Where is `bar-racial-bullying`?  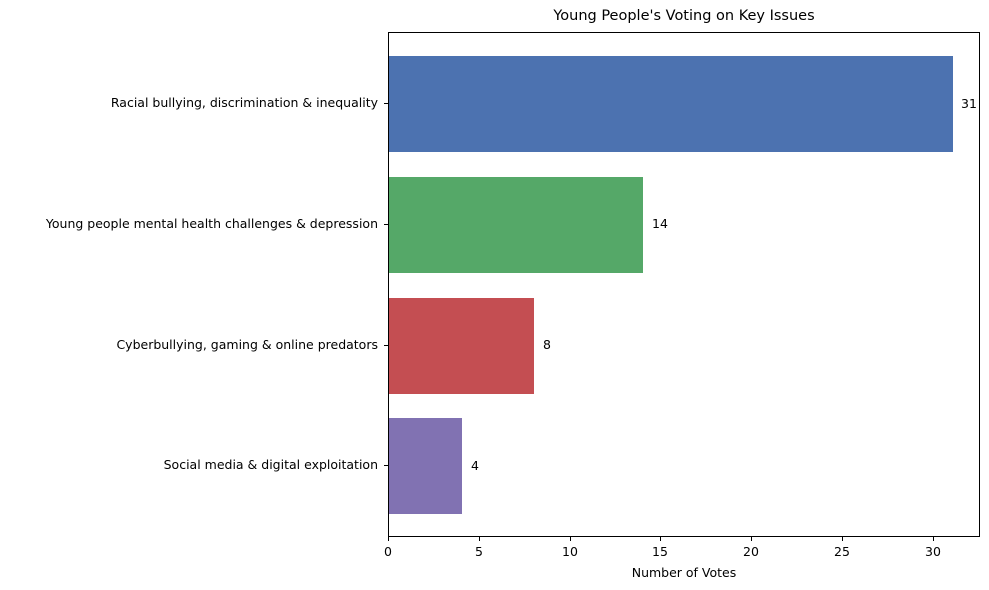
bar-racial-bullying is located at coordinates (671, 104).